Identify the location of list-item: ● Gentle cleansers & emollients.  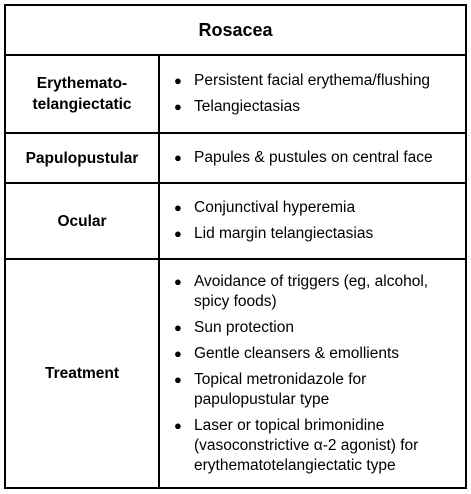
(315, 354).